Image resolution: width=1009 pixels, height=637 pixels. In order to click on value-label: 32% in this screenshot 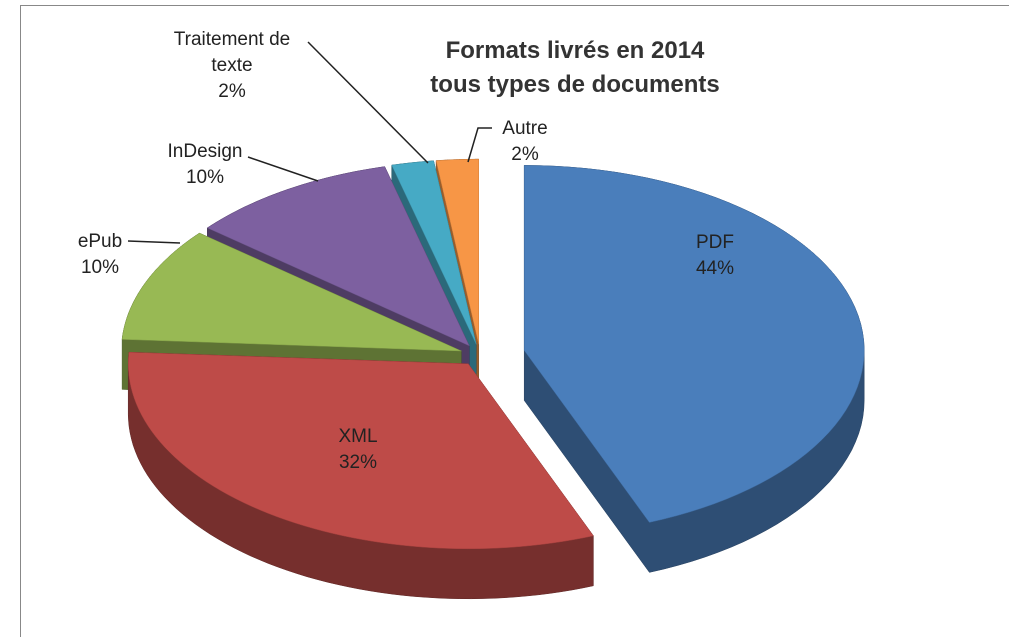, I will do `click(358, 462)`.